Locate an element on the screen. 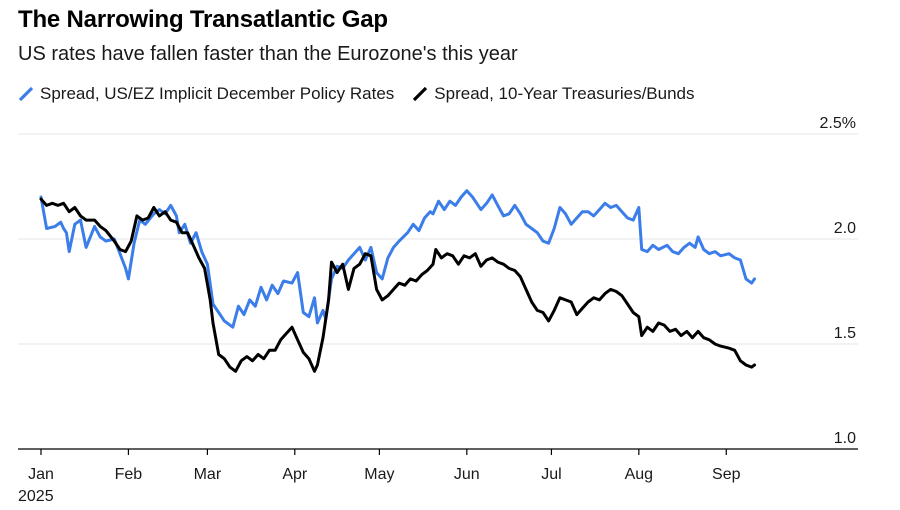 Image resolution: width=900 pixels, height=510 pixels. x-tick-label-0: Jan is located at coordinates (41, 474).